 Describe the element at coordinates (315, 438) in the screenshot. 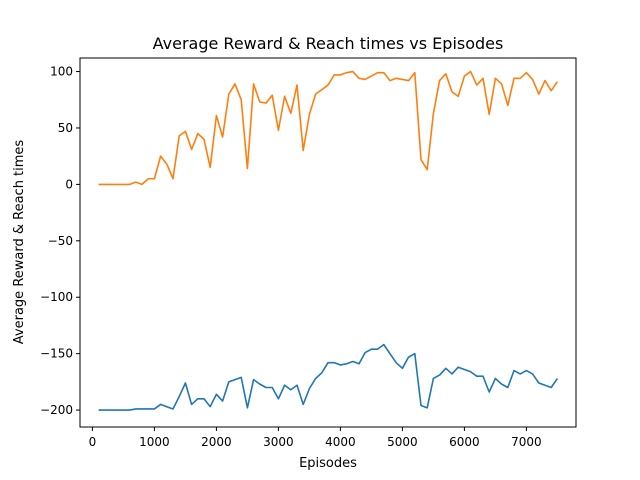

I see `x-axis-ticks: 0 1000 2000 3000 4000 5000 6000 7000` at that location.